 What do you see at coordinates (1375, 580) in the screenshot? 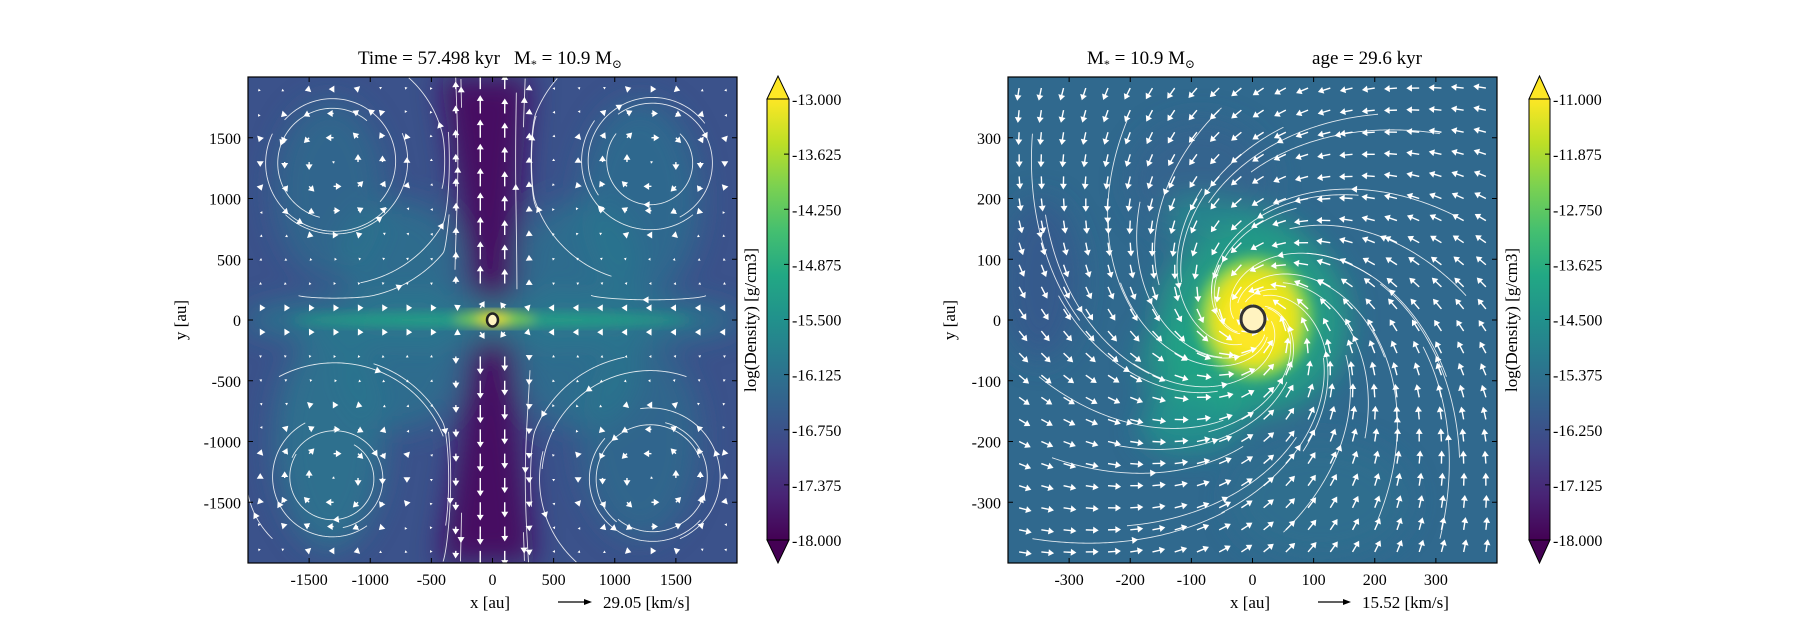
I see `x-tick-label: 200` at bounding box center [1375, 580].